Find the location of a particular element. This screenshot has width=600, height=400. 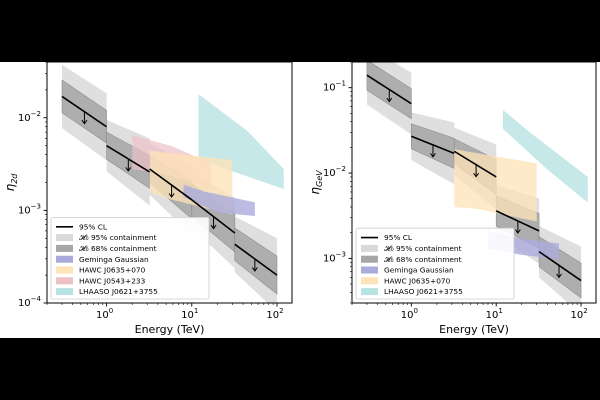

x-tick-exponent: 1 is located at coordinates (196, 311).